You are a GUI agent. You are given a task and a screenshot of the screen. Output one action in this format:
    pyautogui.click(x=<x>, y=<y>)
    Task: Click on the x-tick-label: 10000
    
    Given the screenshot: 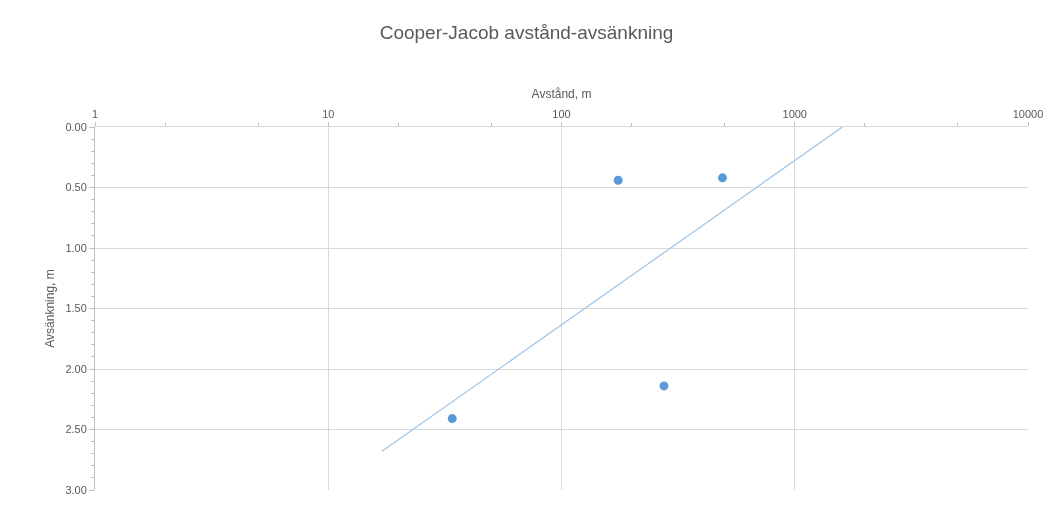 What is the action you would take?
    pyautogui.click(x=1028, y=113)
    